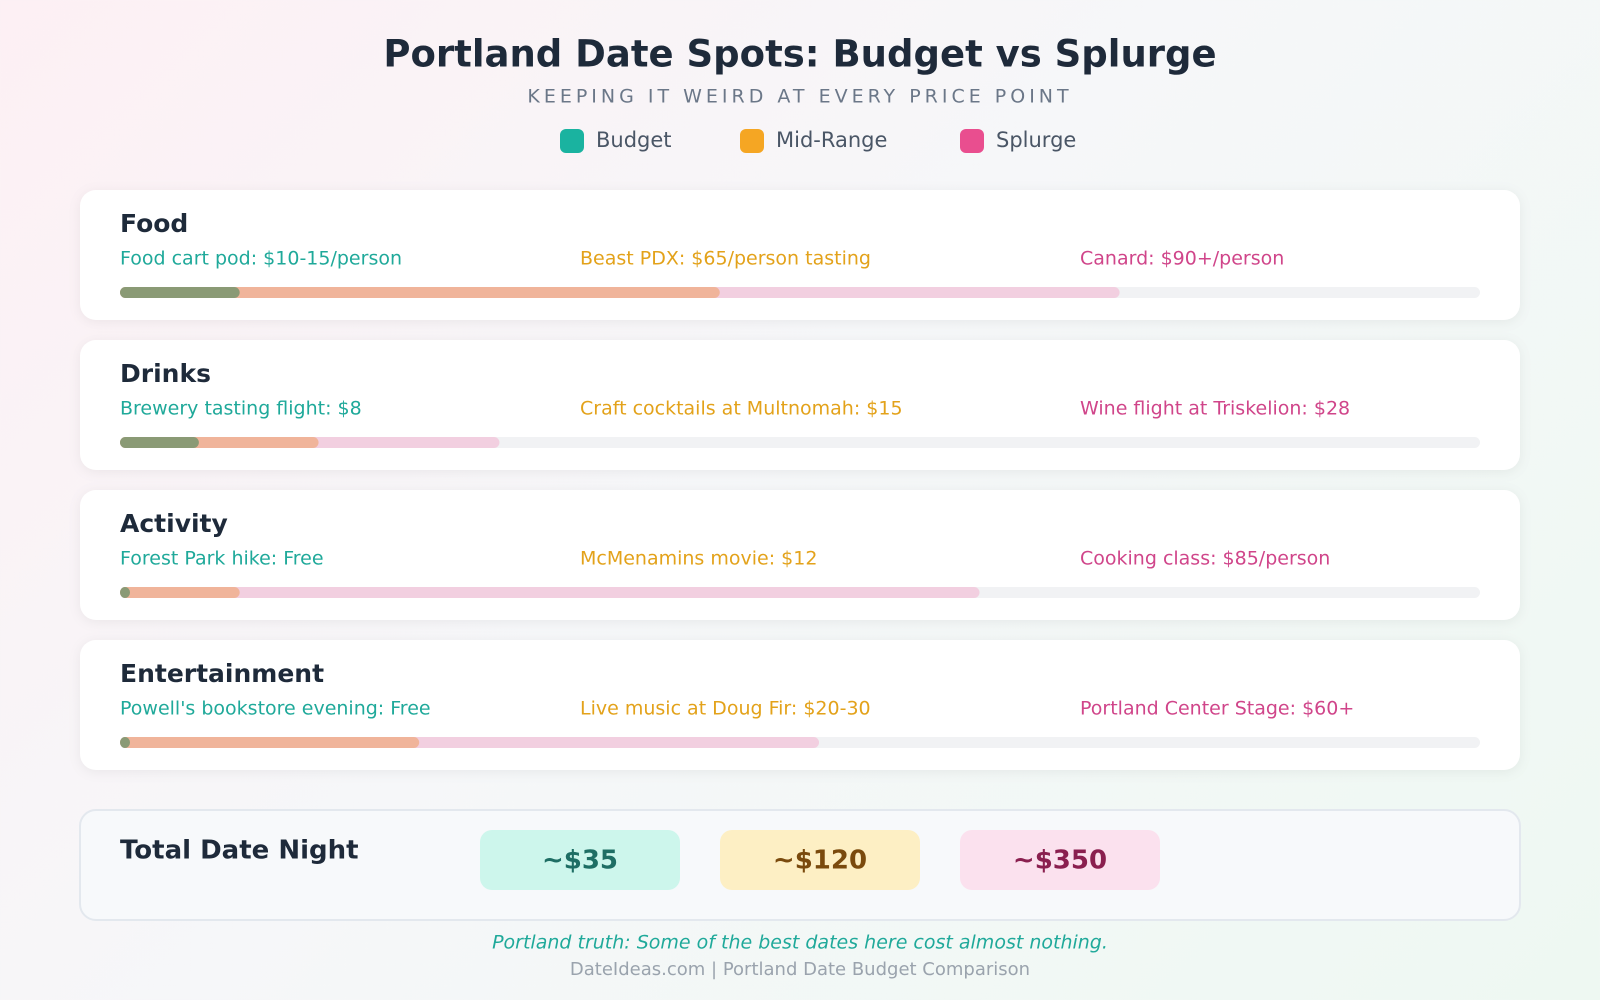 The width and height of the screenshot is (1600, 1000). What do you see at coordinates (634, 140) in the screenshot?
I see `legend-label: Budget` at bounding box center [634, 140].